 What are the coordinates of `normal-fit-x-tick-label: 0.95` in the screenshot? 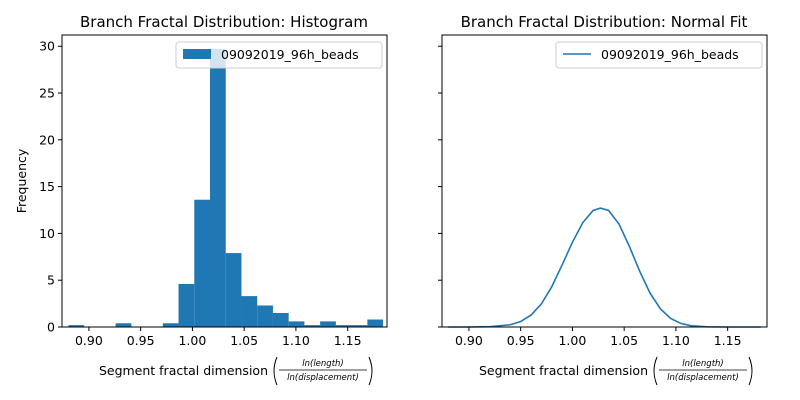 It's located at (521, 340).